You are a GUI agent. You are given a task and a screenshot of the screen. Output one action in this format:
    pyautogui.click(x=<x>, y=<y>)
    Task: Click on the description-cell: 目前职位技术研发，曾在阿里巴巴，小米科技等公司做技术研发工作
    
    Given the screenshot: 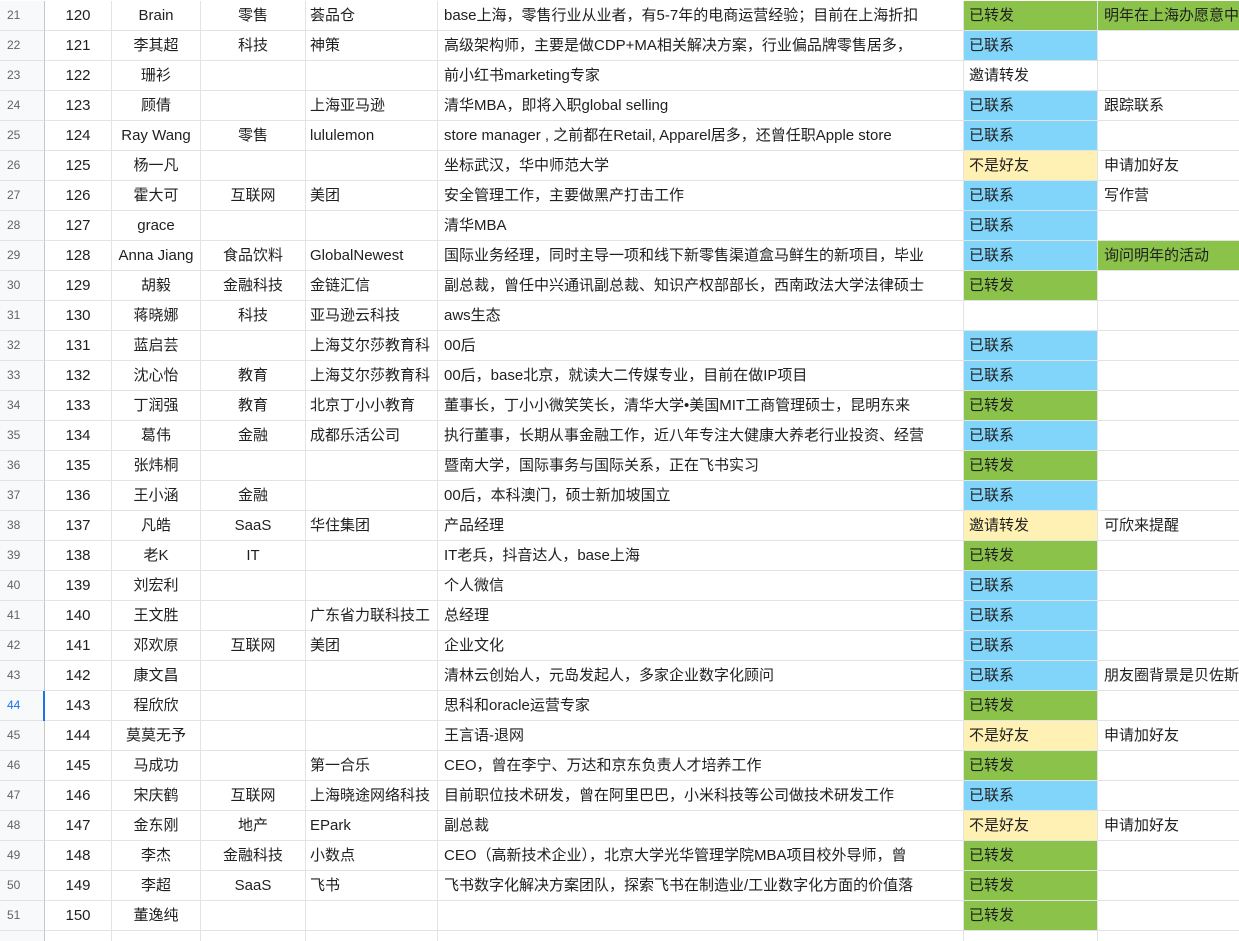 What is the action you would take?
    pyautogui.click(x=701, y=796)
    